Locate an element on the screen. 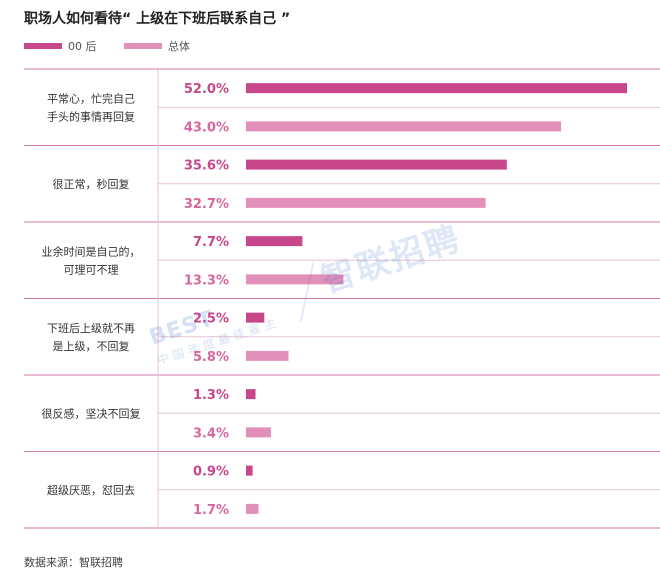 The height and width of the screenshot is (584, 660). value-label-00: 2.5% is located at coordinates (211, 319).